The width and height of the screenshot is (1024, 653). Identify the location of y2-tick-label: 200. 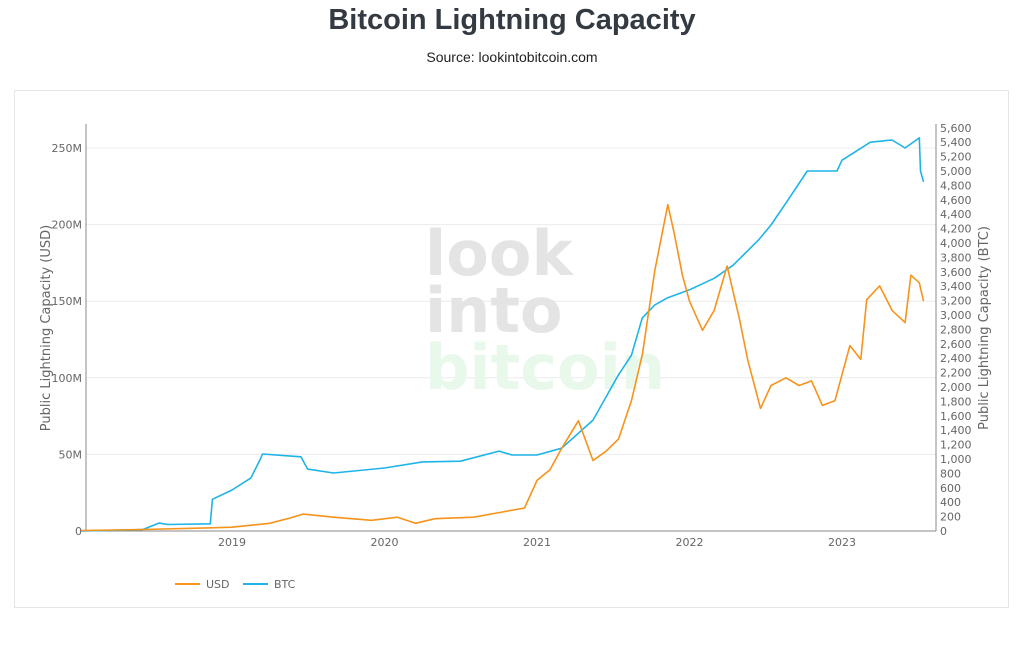
(950, 517).